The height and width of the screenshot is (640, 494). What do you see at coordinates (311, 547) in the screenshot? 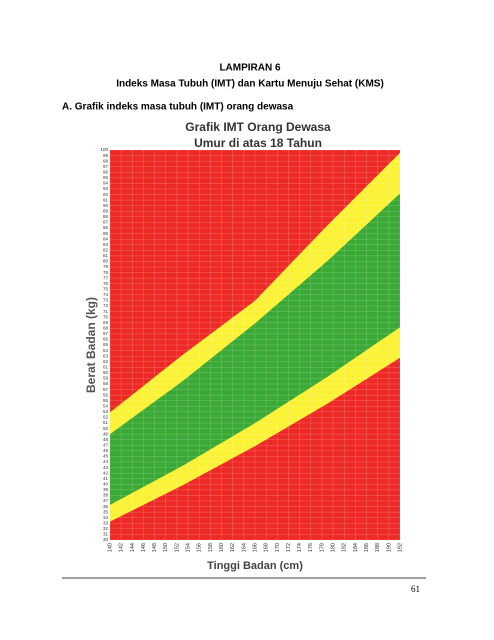
I see `x-tick-label: 176` at bounding box center [311, 547].